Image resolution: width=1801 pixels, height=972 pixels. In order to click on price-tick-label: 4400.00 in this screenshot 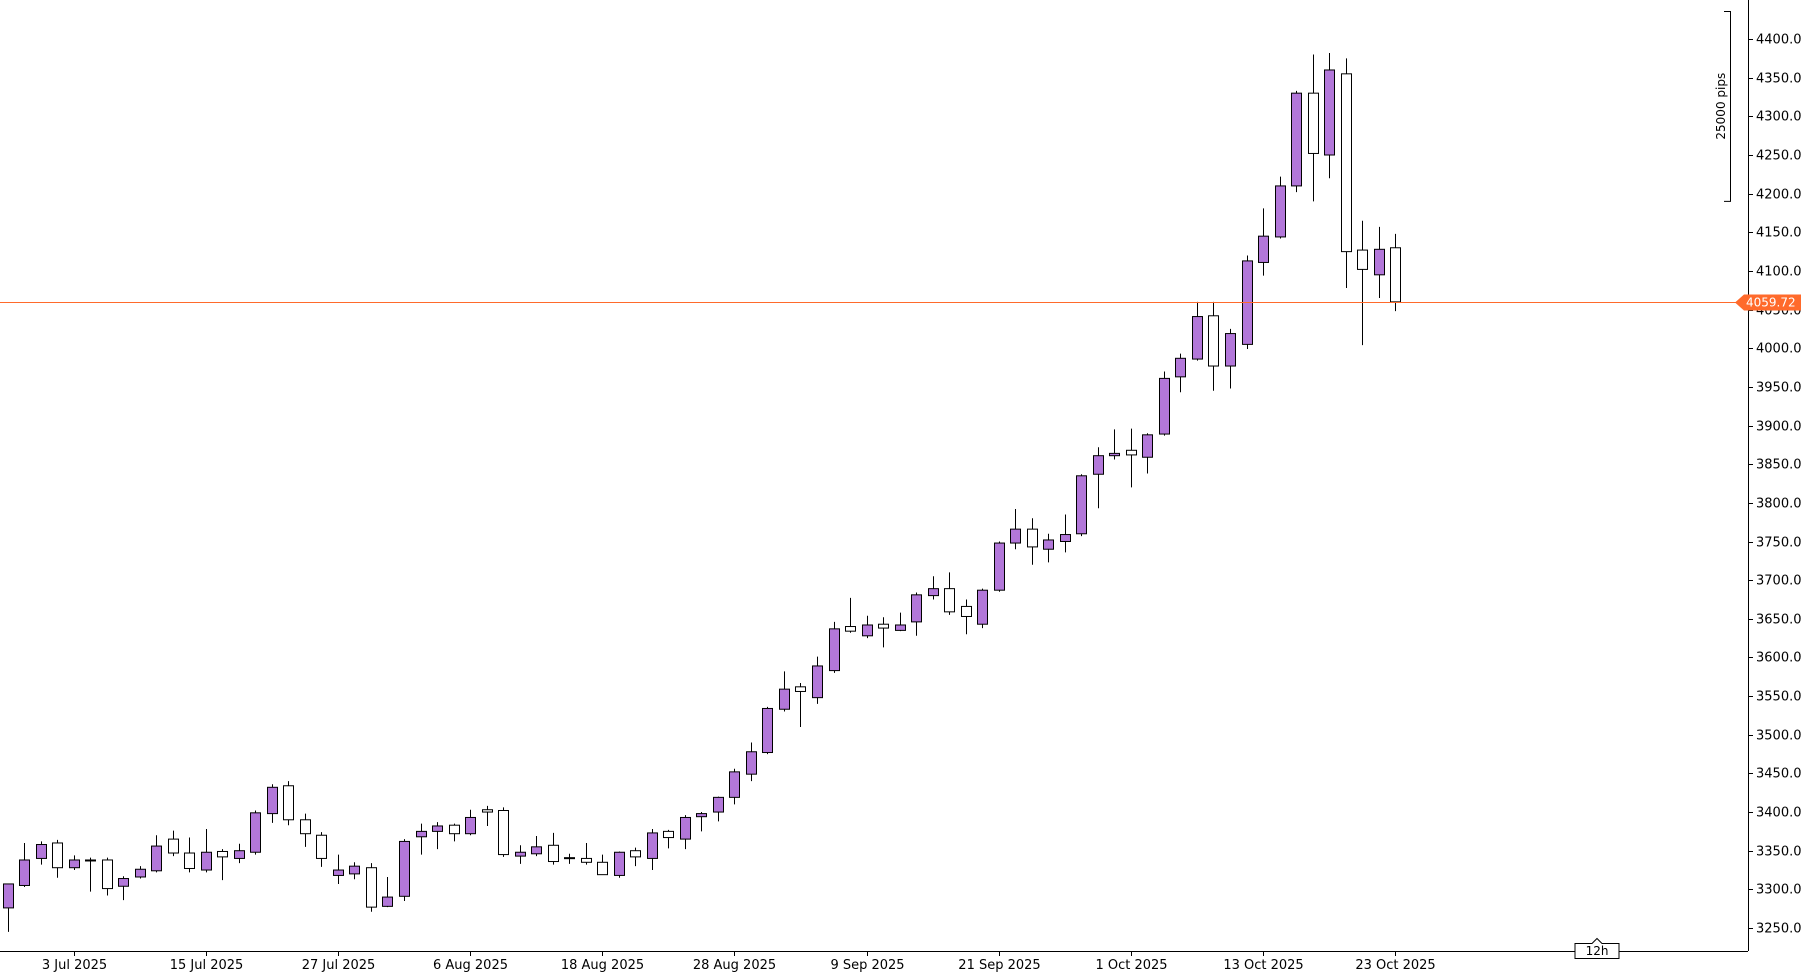, I will do `click(1778, 40)`.